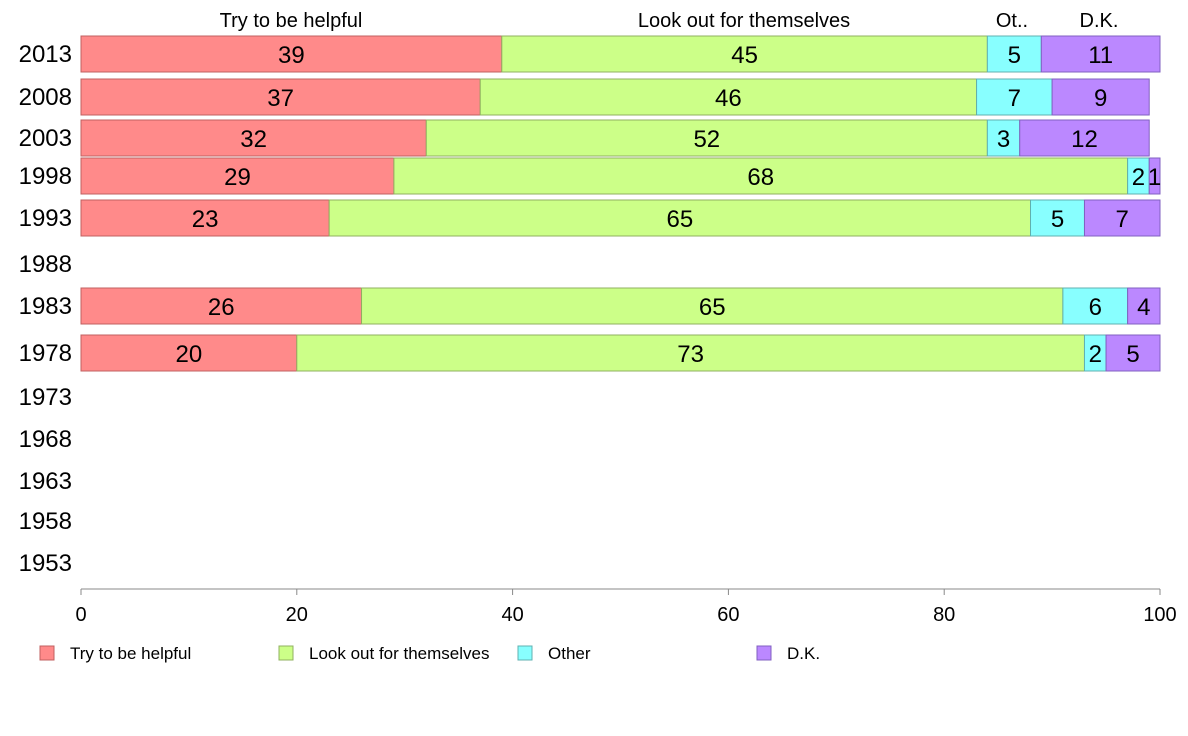  I want to click on x-tick-label: 40, so click(512, 615).